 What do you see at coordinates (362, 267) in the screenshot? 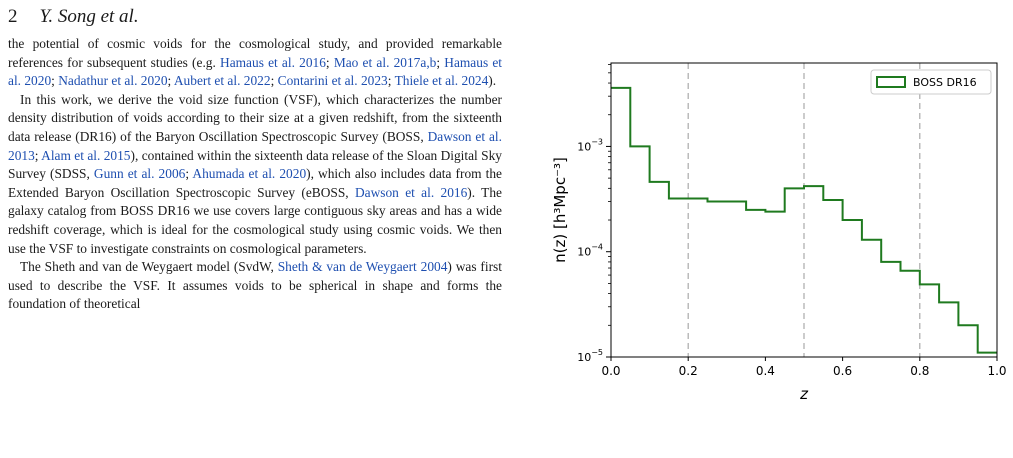
I see `citation-link: Sheth & van de Weygaert 2004` at bounding box center [362, 267].